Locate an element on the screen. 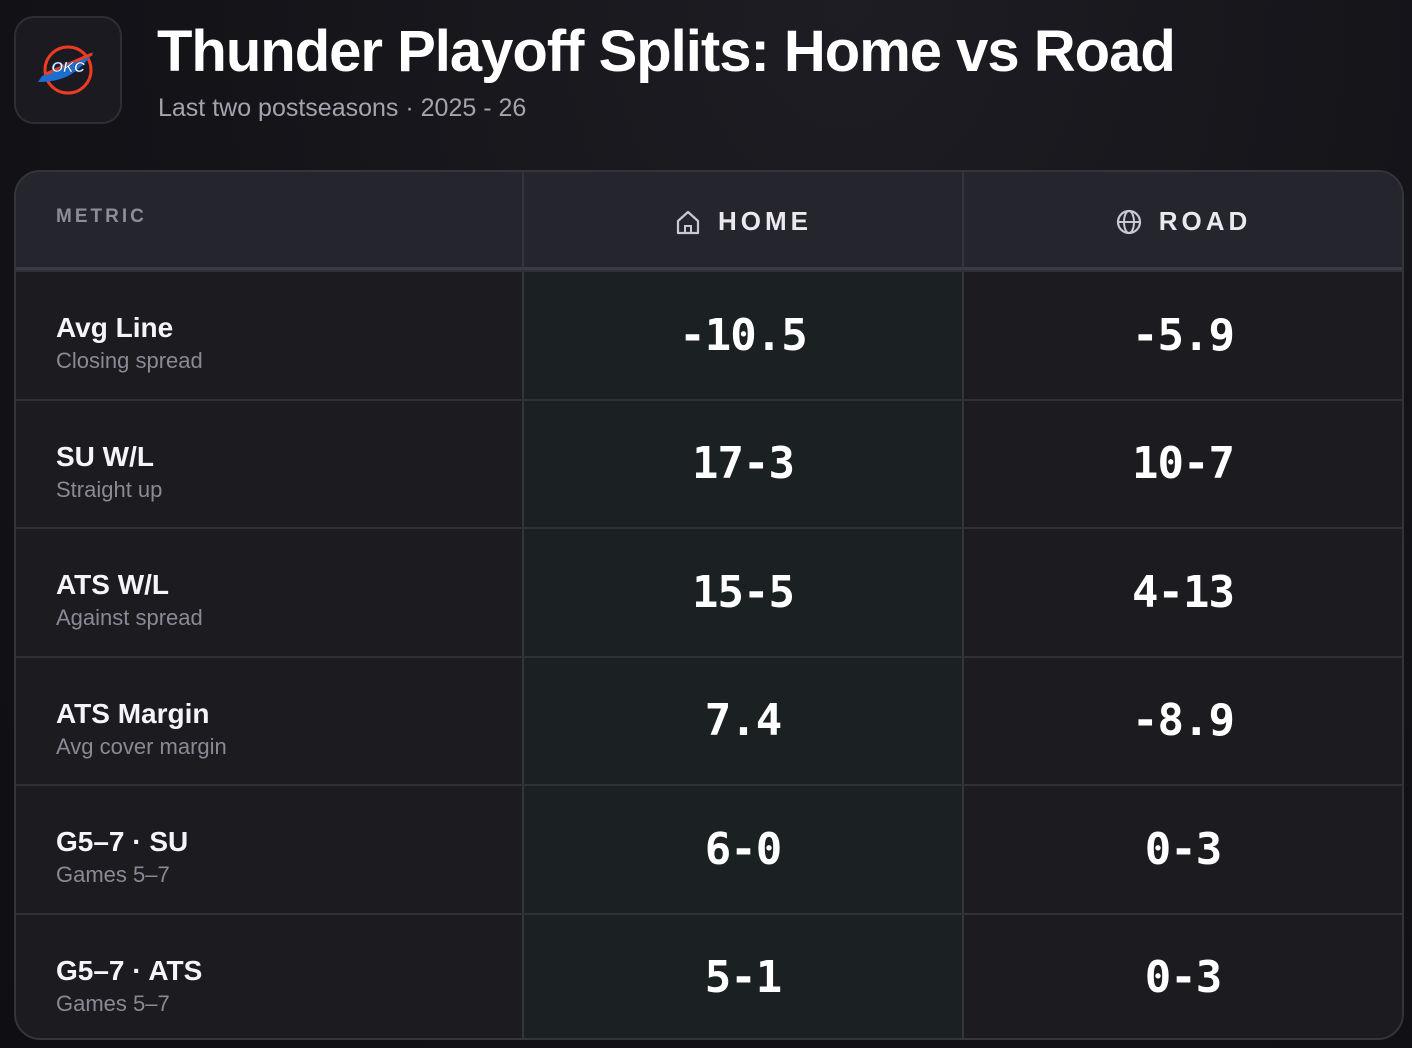 Image resolution: width=1412 pixels, height=1048 pixels. table-row: G5–7 · SU Games 5–7 6-0 0-3 is located at coordinates (709, 848).